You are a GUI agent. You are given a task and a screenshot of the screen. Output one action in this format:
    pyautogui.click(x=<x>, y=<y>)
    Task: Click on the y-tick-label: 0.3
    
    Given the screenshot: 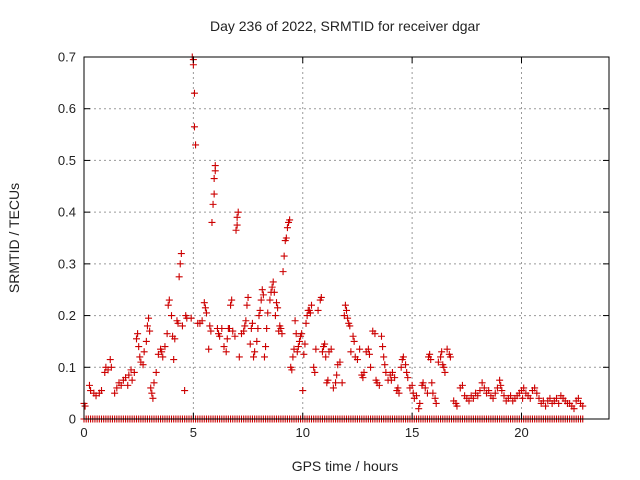 What is the action you would take?
    pyautogui.click(x=67, y=263)
    